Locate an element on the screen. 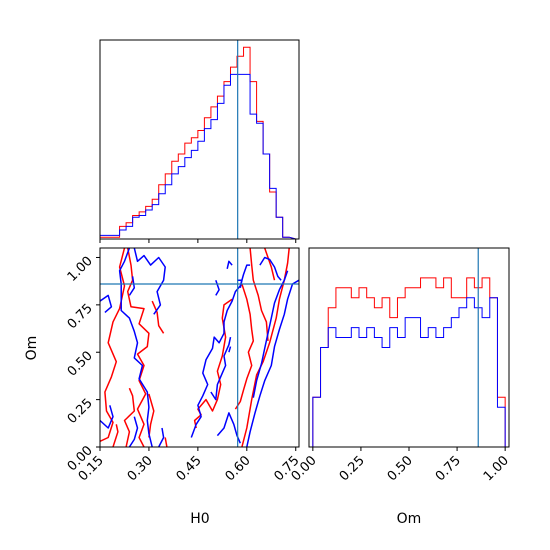 This screenshot has width=550, height=550. om-xtick-label-1: 0.25 is located at coordinates (352, 468).